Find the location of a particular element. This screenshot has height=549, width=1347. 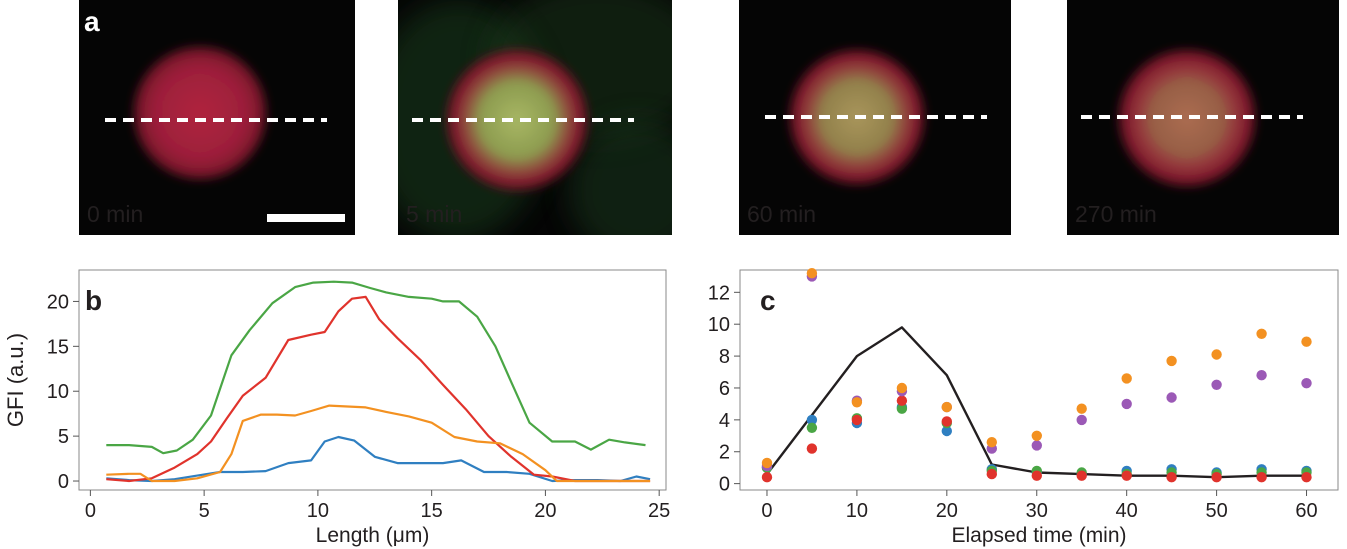

series-line-60-min is located at coordinates (378, 389).